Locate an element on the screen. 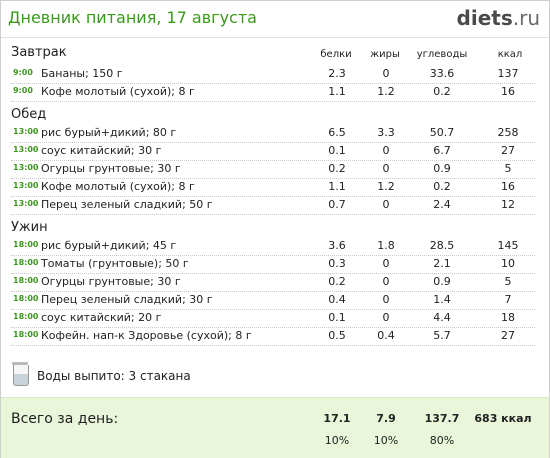 The width and height of the screenshot is (550, 458). site-logo: diets.ru is located at coordinates (498, 18).